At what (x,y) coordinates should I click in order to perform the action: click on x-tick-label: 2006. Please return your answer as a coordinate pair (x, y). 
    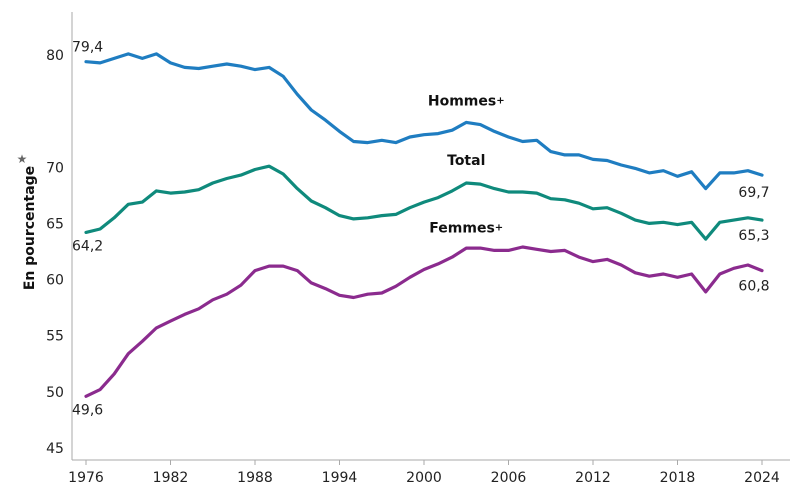
    Looking at the image, I should click on (509, 478).